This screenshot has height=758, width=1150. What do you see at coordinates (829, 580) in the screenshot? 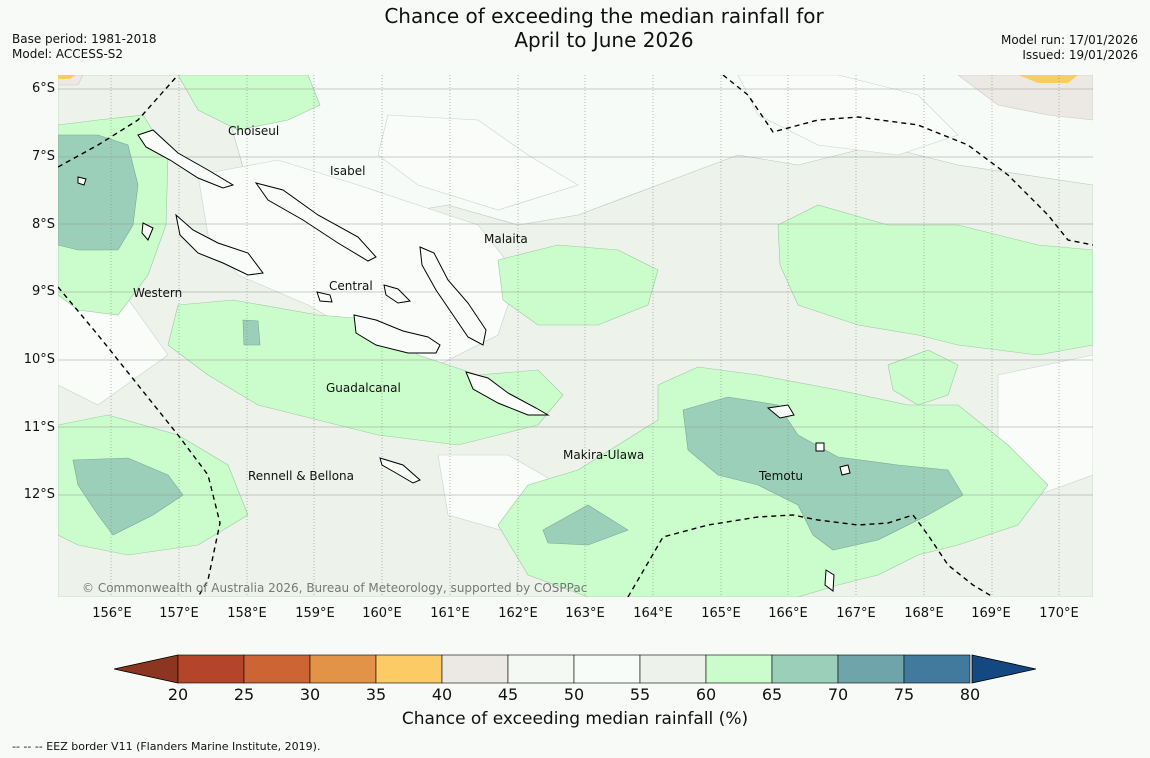
I see `bellona-island` at bounding box center [829, 580].